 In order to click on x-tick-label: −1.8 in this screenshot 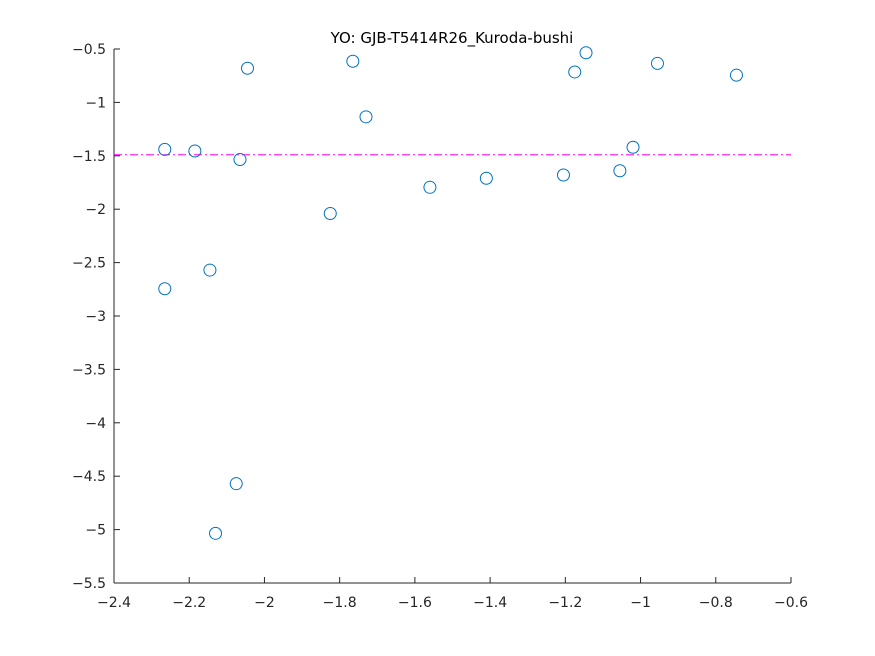, I will do `click(340, 603)`.